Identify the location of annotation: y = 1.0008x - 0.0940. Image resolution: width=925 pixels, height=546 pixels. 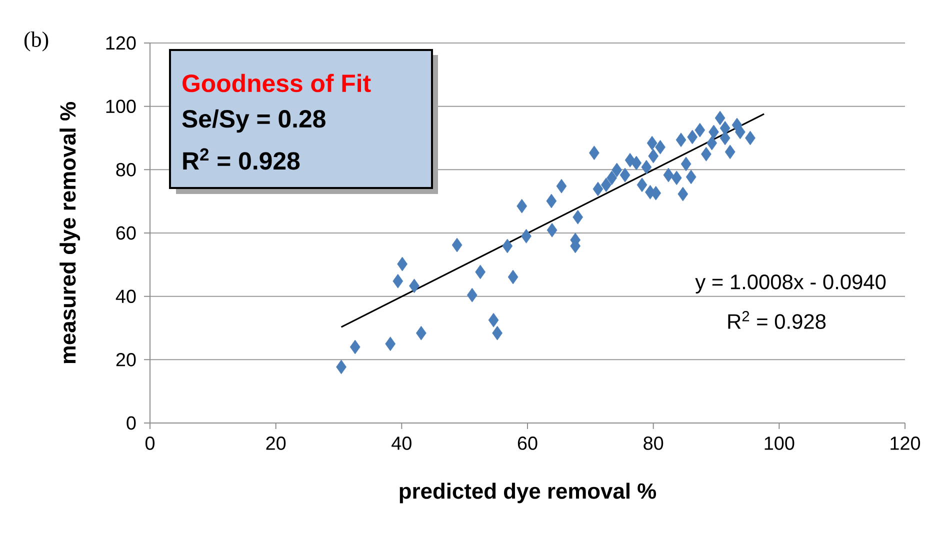
(790, 284).